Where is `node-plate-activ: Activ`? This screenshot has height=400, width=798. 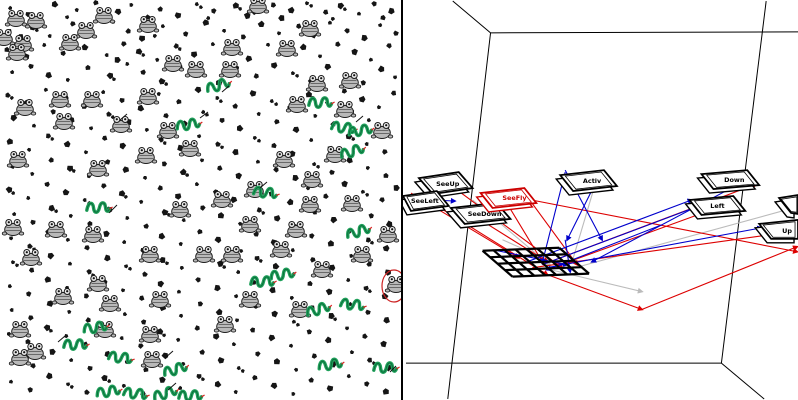 node-plate-activ: Activ is located at coordinates (586, 182).